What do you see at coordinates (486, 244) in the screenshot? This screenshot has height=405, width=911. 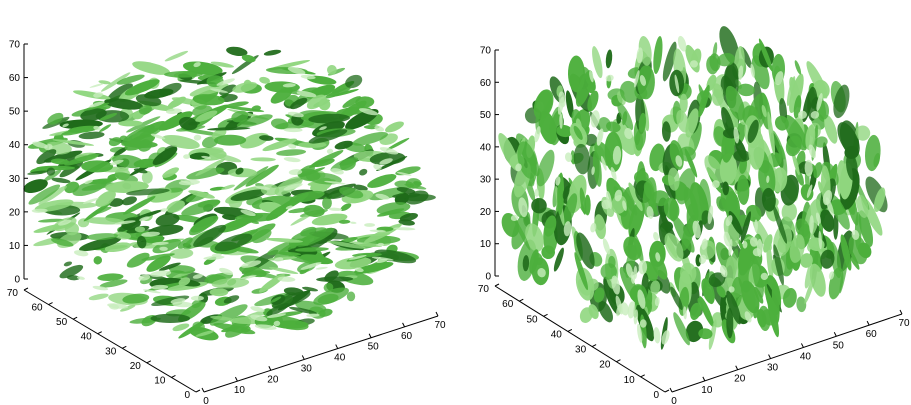 I see `z-tick-label: 10` at bounding box center [486, 244].